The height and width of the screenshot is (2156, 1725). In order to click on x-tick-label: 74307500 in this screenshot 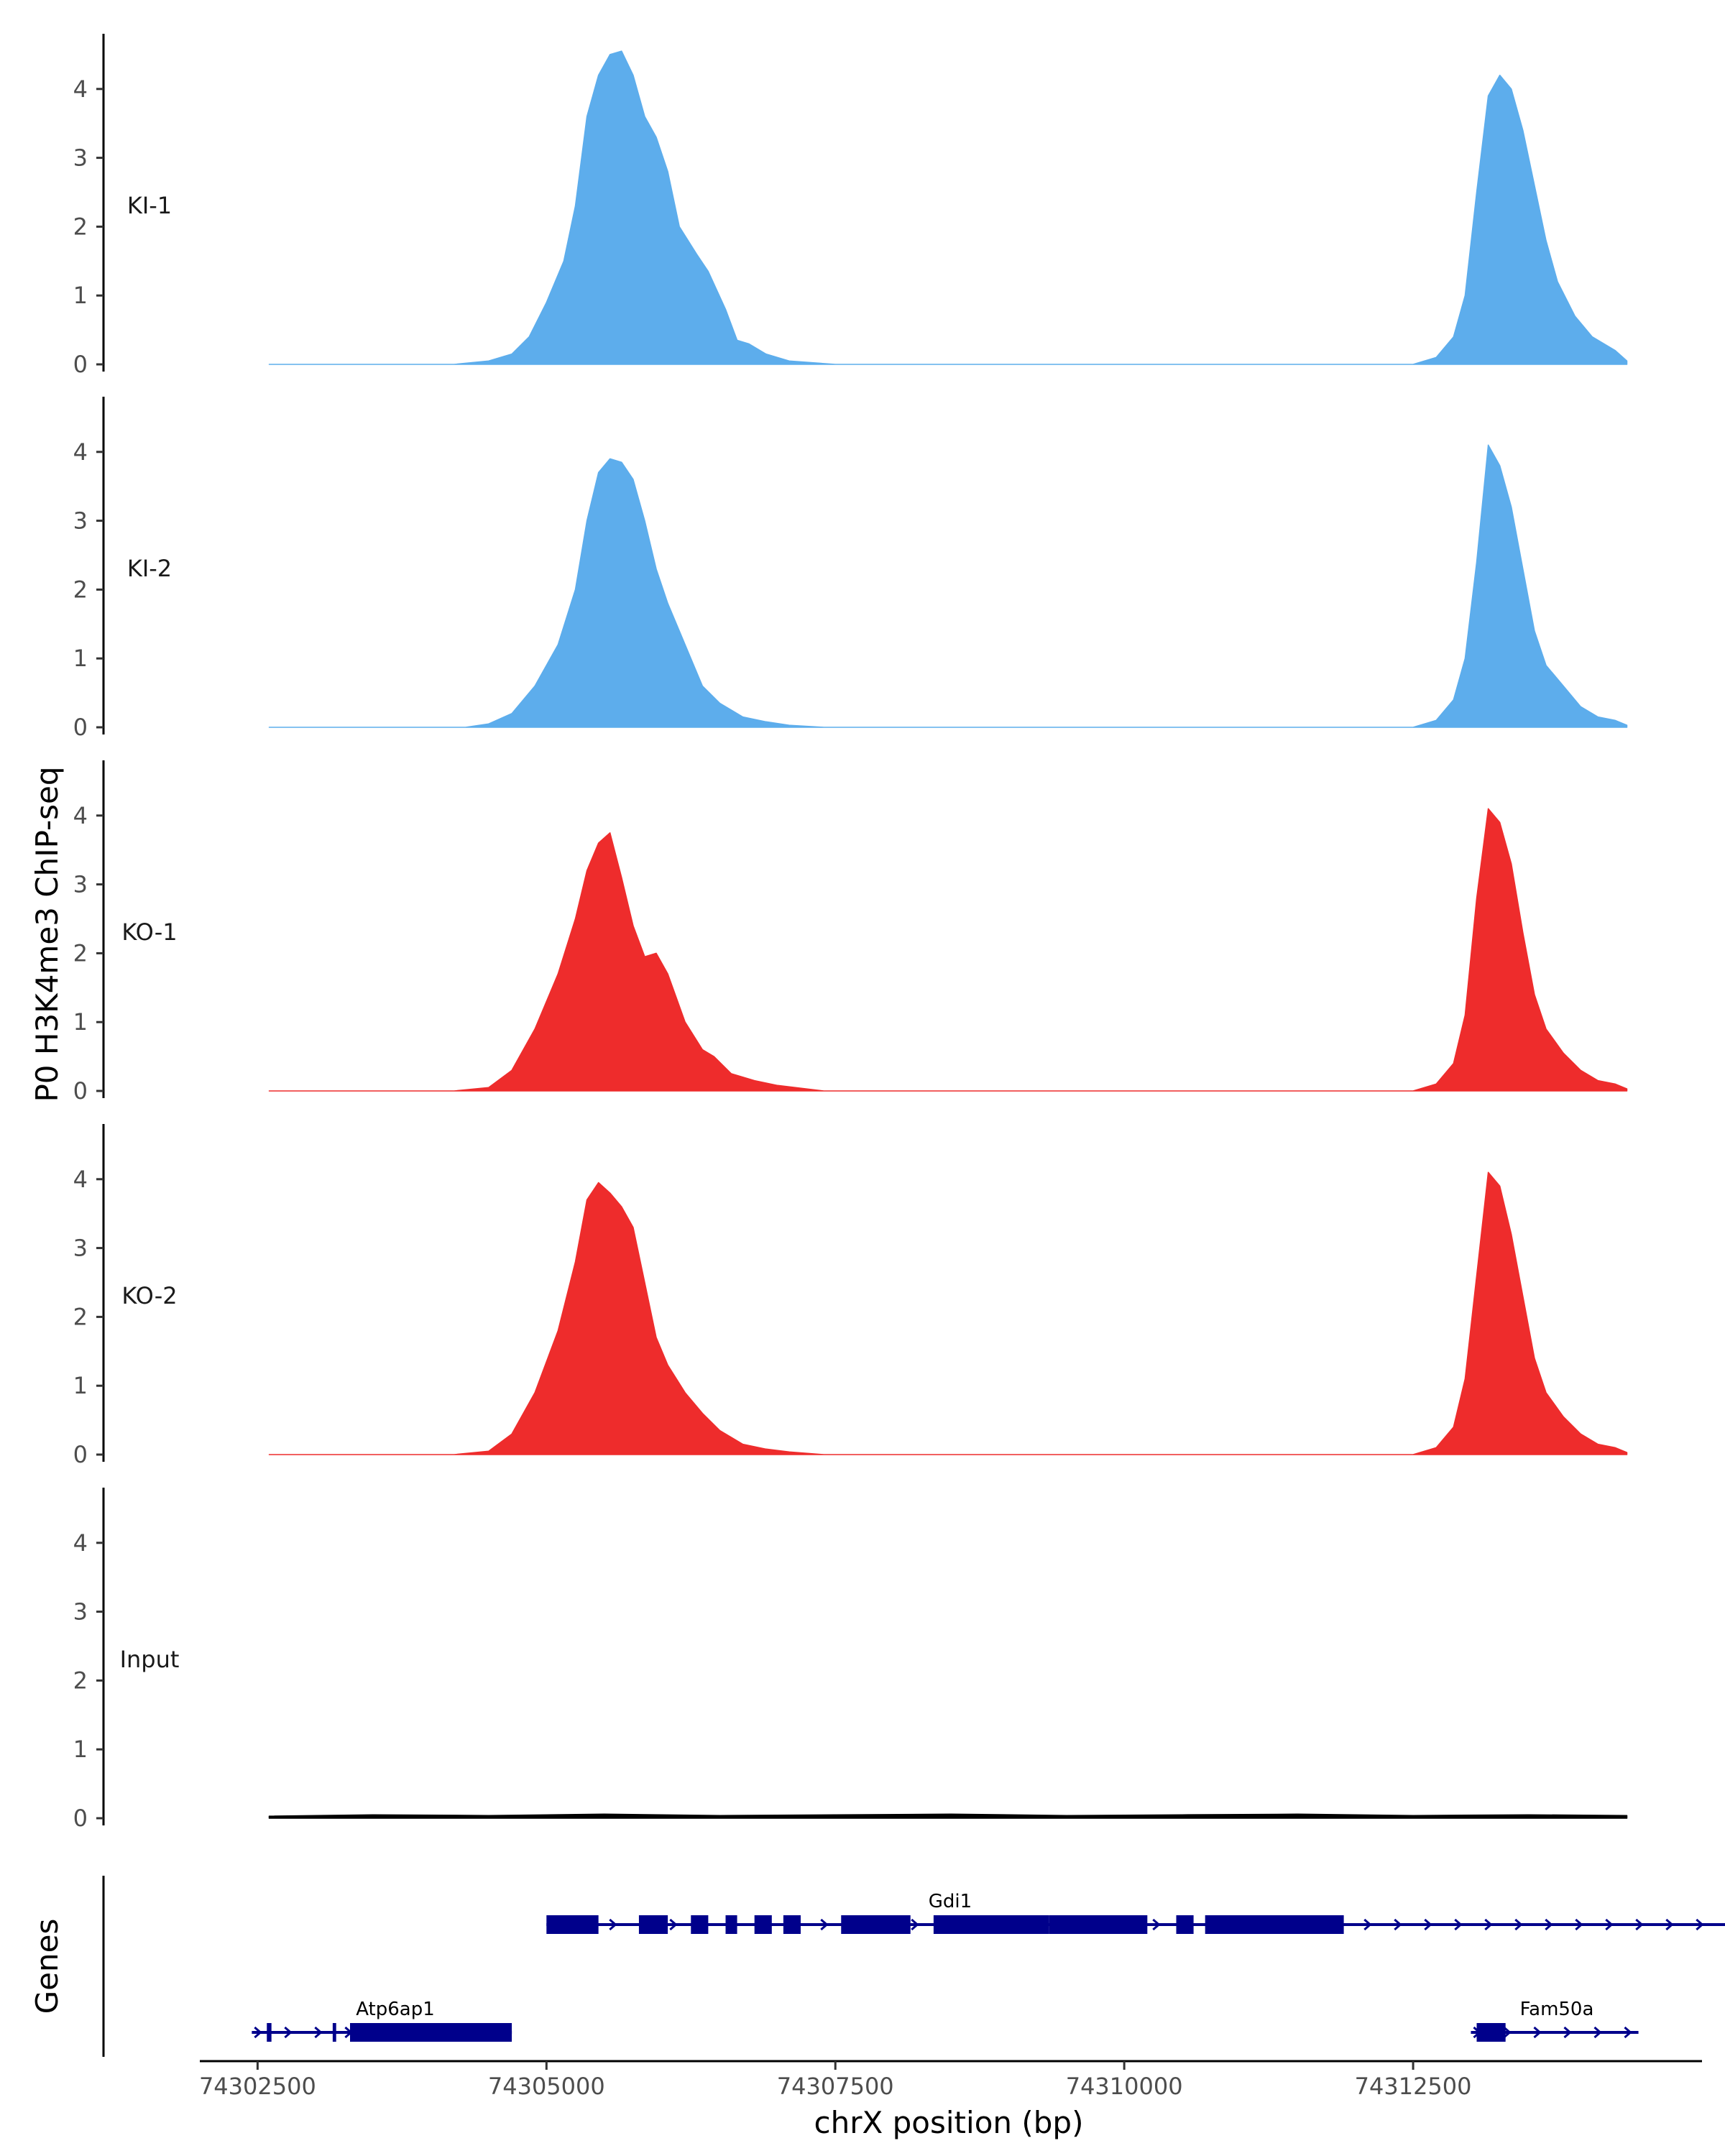, I will do `click(835, 2086)`.